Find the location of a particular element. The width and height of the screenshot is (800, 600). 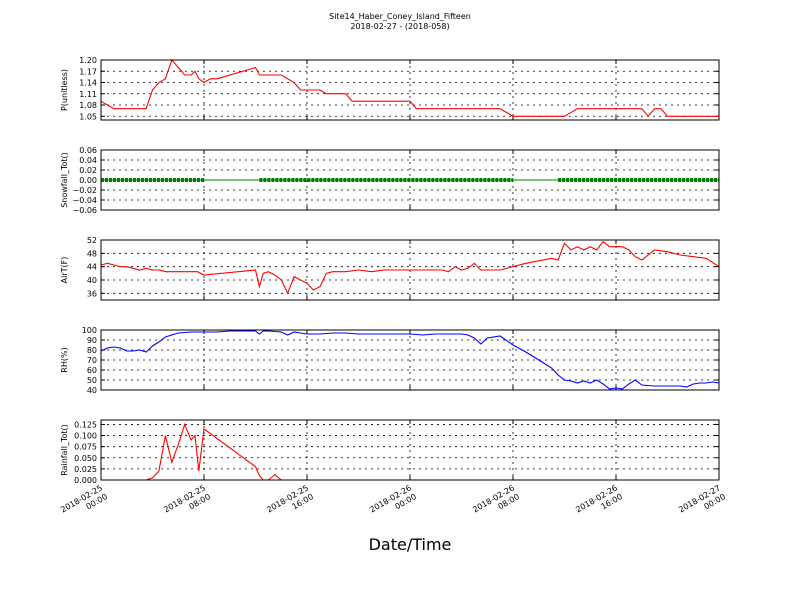

y-tick-label: −0.04 is located at coordinates (84, 200).